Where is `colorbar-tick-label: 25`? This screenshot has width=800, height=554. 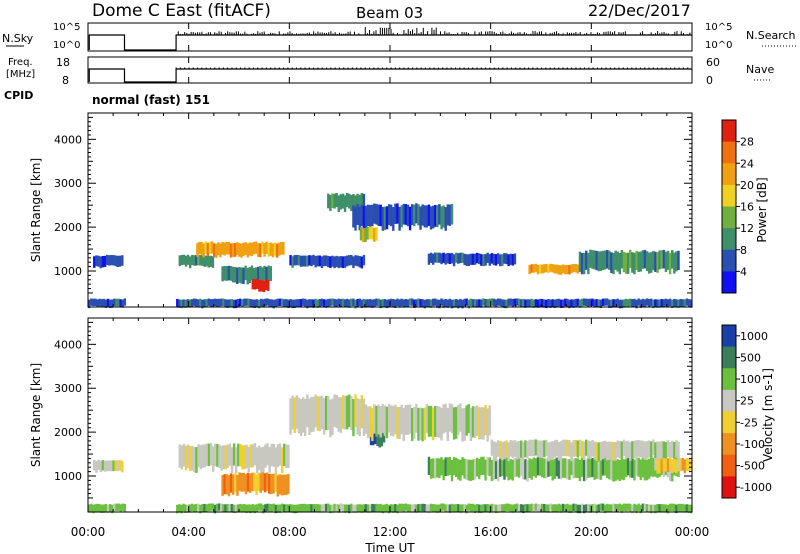 colorbar-tick-label: 25 is located at coordinates (747, 401).